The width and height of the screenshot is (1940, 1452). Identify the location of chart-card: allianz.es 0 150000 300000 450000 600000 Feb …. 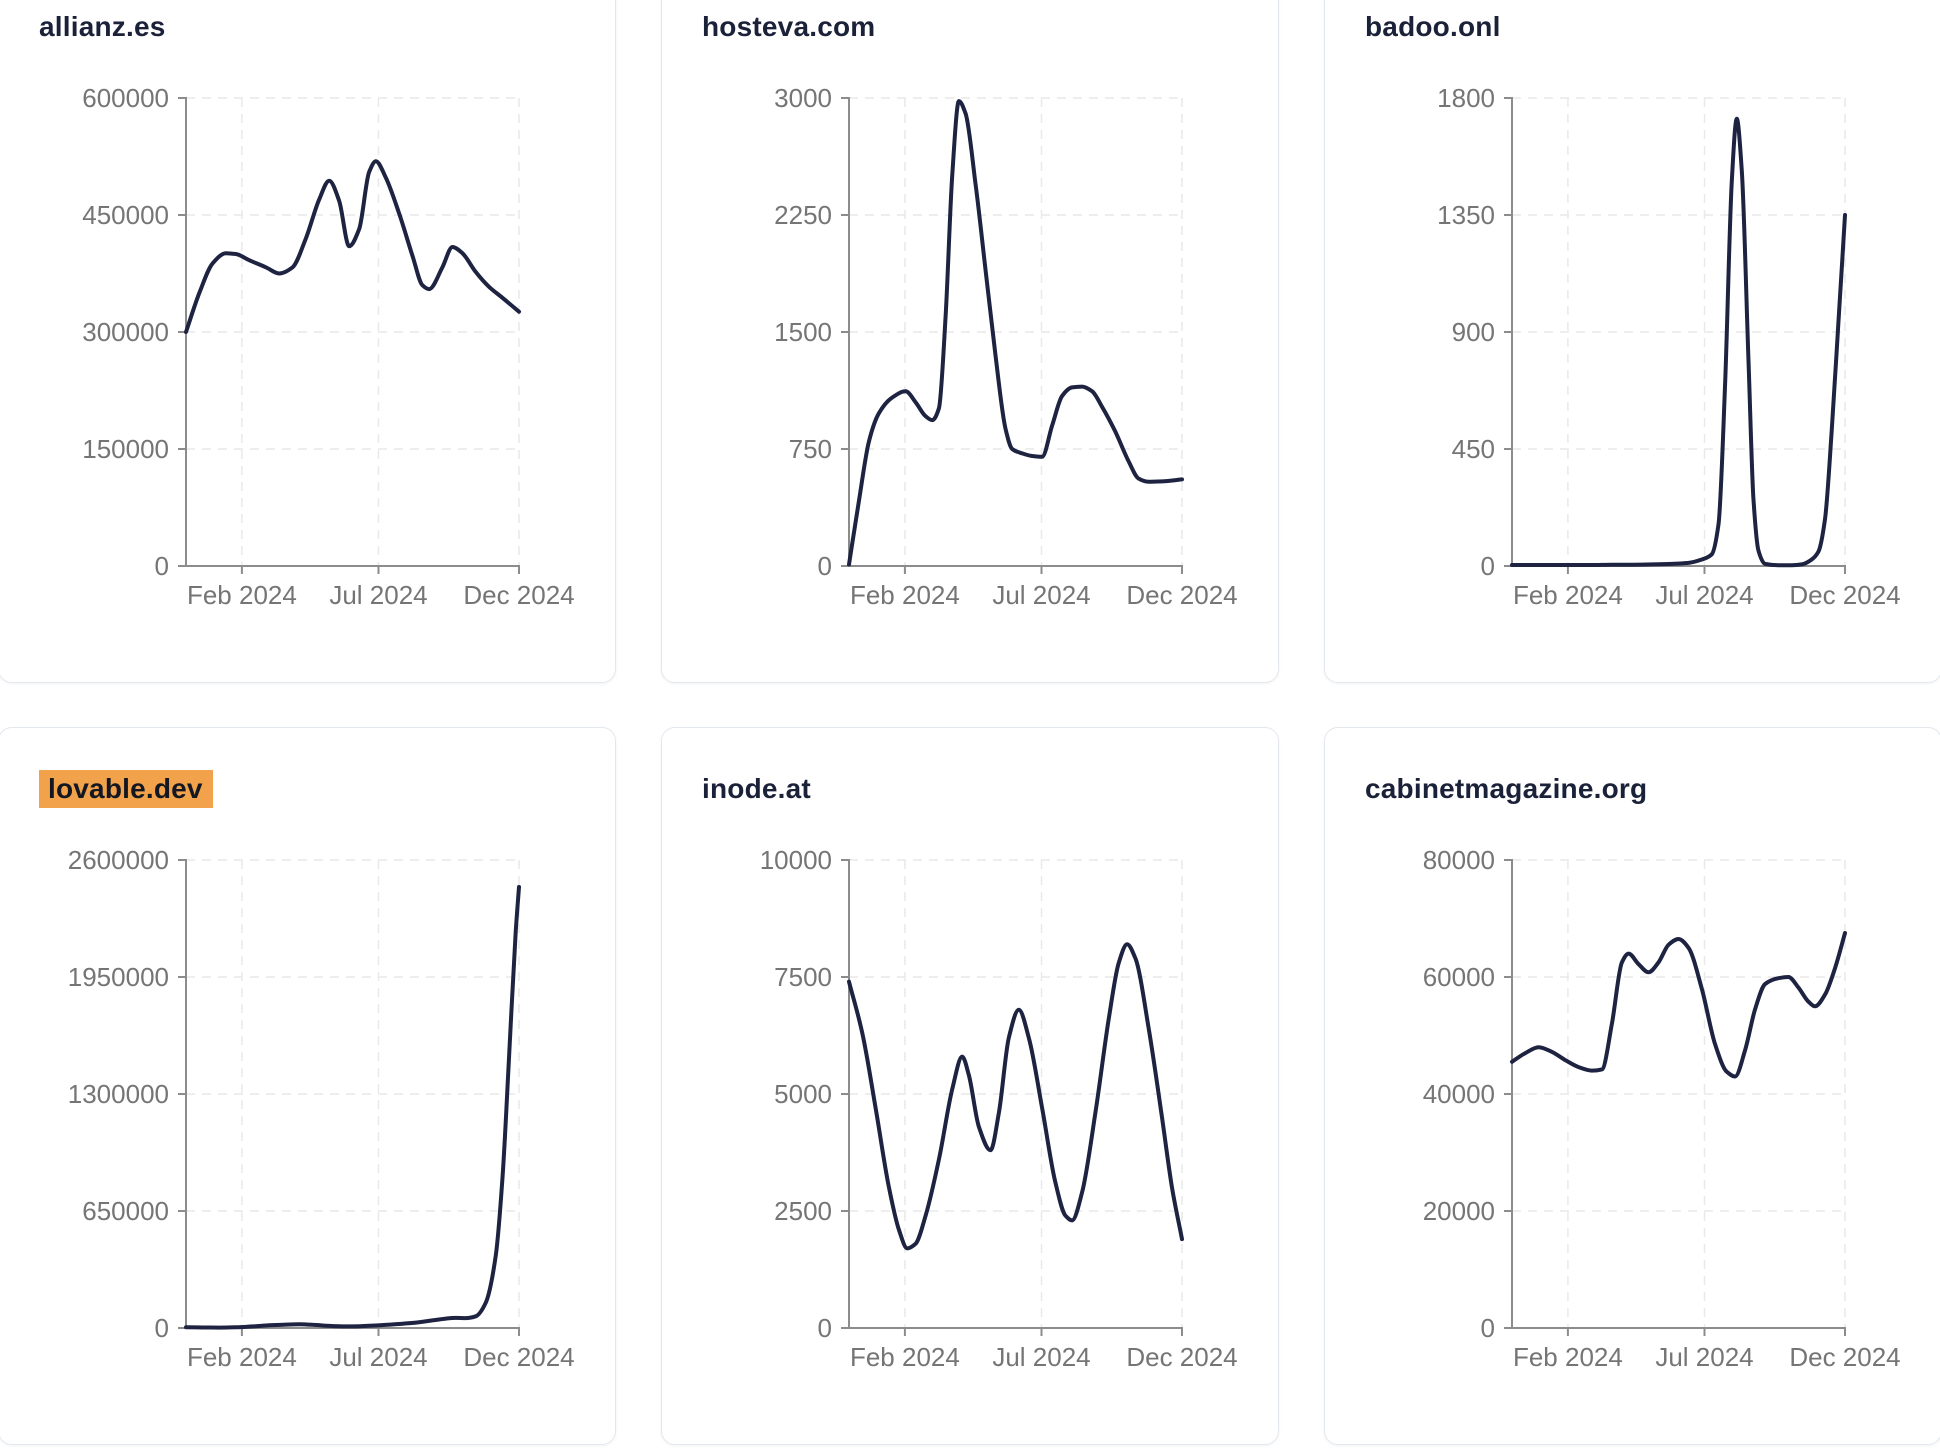
(308, 341).